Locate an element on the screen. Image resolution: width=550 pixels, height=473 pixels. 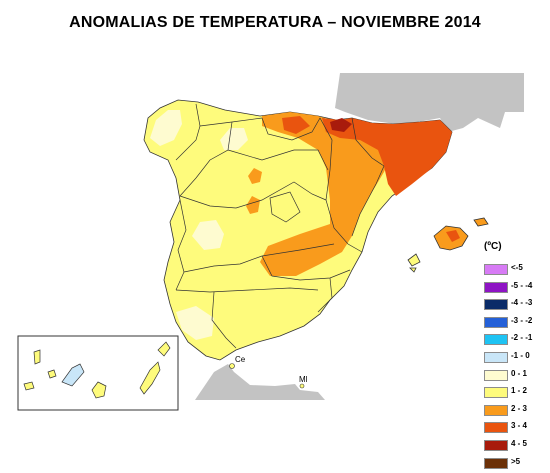
anomaly-0-1-extremadura is located at coordinates (208, 235).